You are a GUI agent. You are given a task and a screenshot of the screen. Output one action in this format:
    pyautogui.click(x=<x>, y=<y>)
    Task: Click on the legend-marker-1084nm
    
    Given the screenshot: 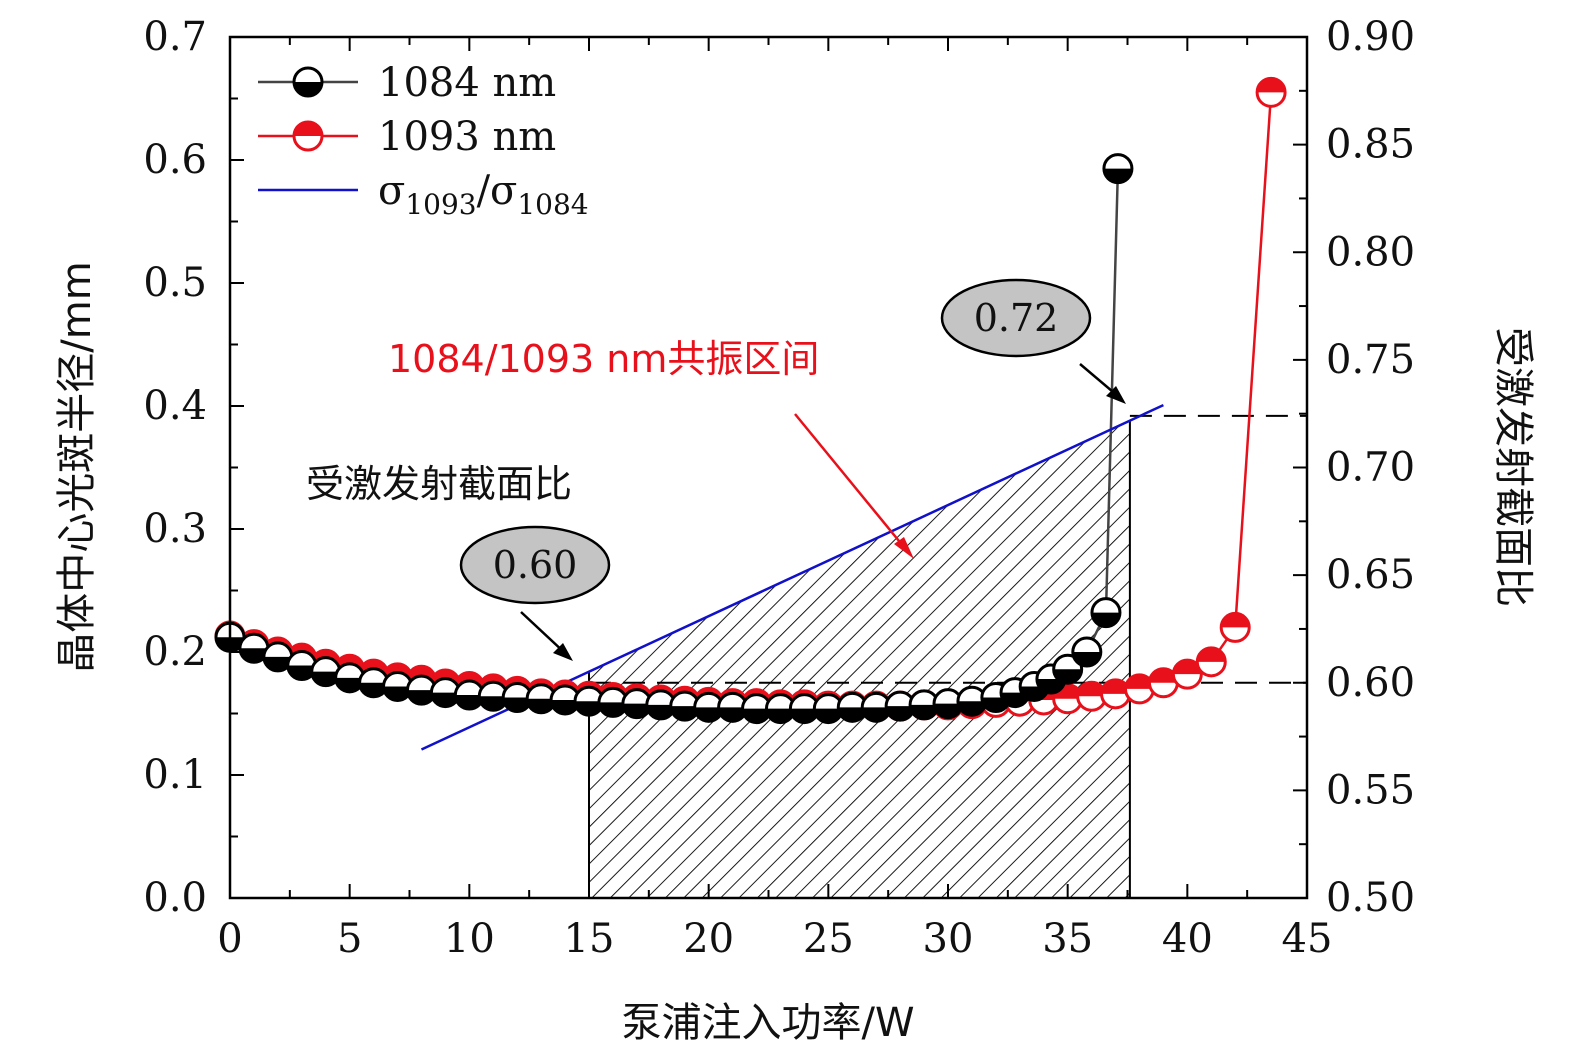 What is the action you would take?
    pyautogui.click(x=308, y=82)
    